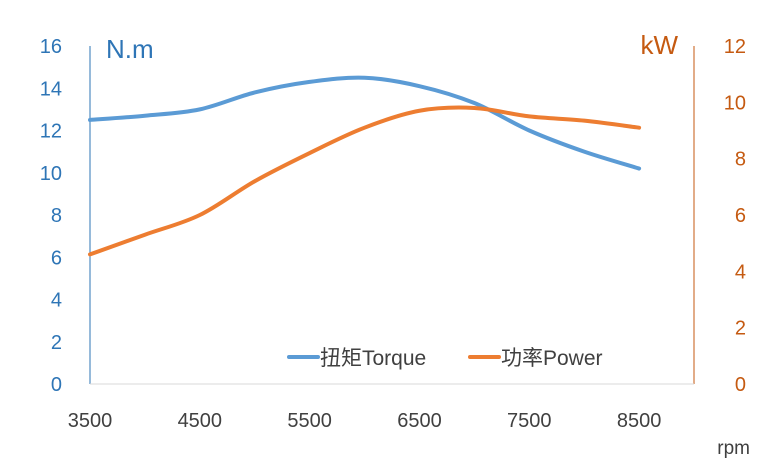 The image size is (760, 464). I want to click on left-tick-label: 2, so click(56, 343).